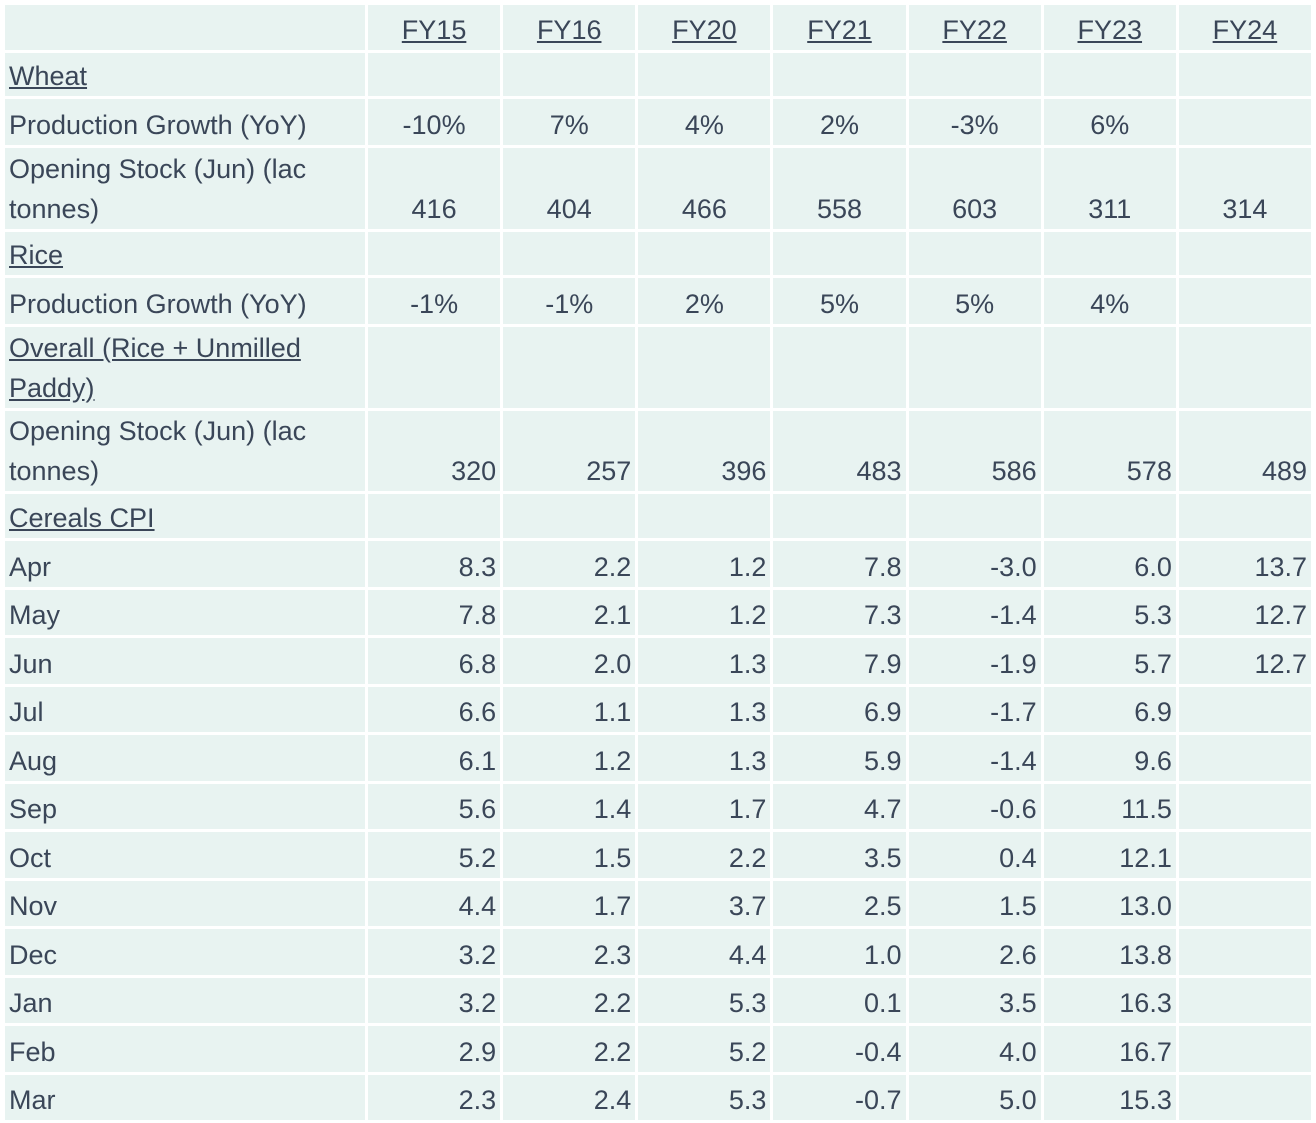 Image resolution: width=1316 pixels, height=1123 pixels. I want to click on table-cell: 16.7, so click(1109, 1049).